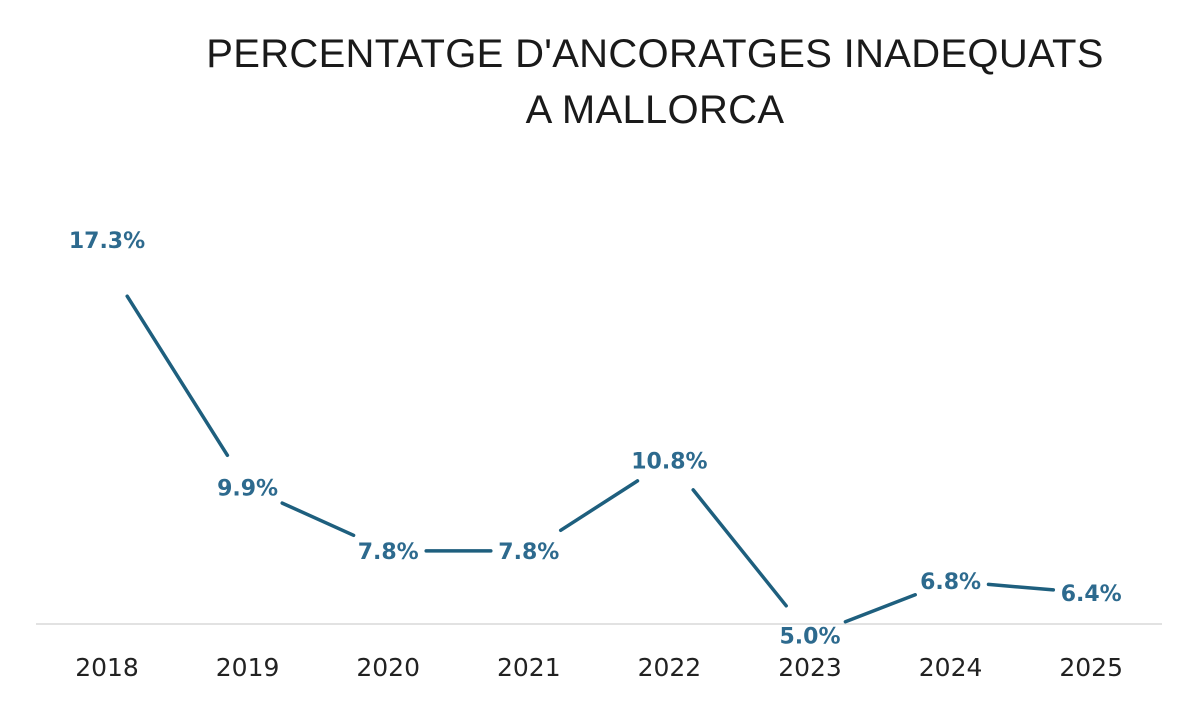 This screenshot has height=709, width=1200. Describe the element at coordinates (107, 667) in the screenshot. I see `x-tick-label: 2018` at that location.